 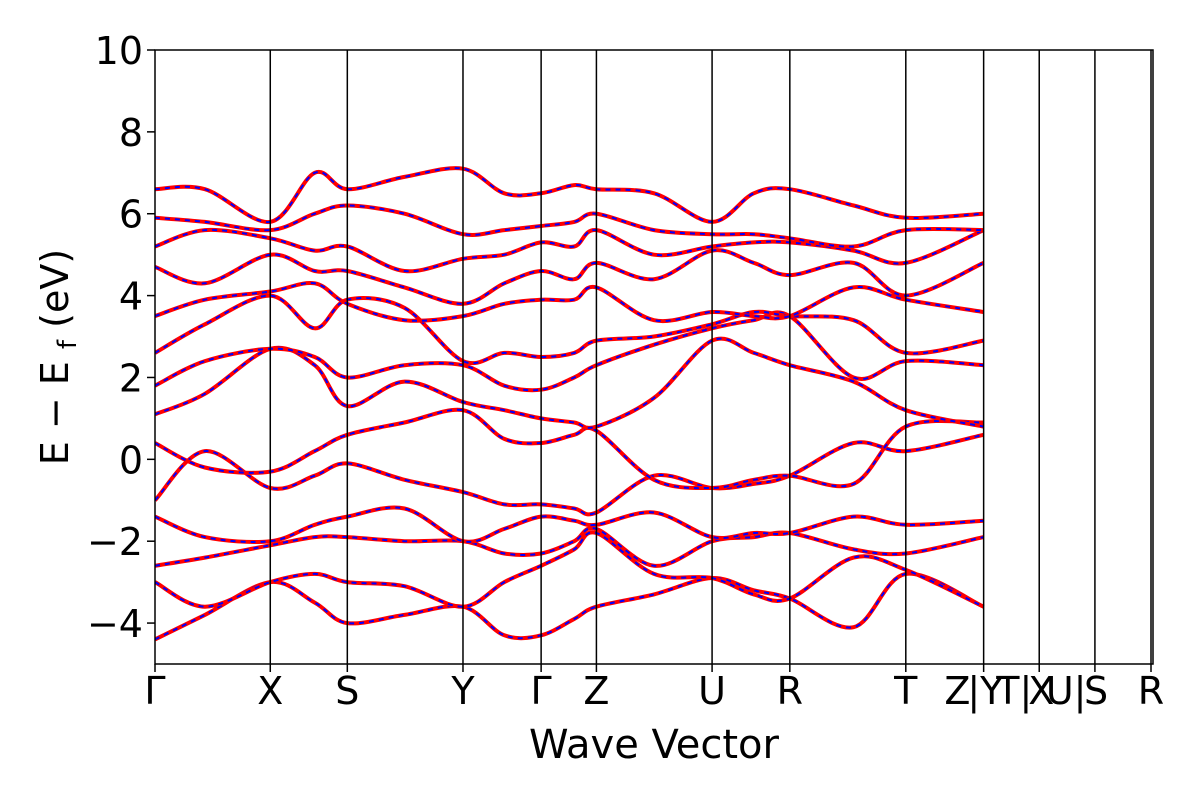 I want to click on x-tick-label: |Y, so click(x=985, y=691).